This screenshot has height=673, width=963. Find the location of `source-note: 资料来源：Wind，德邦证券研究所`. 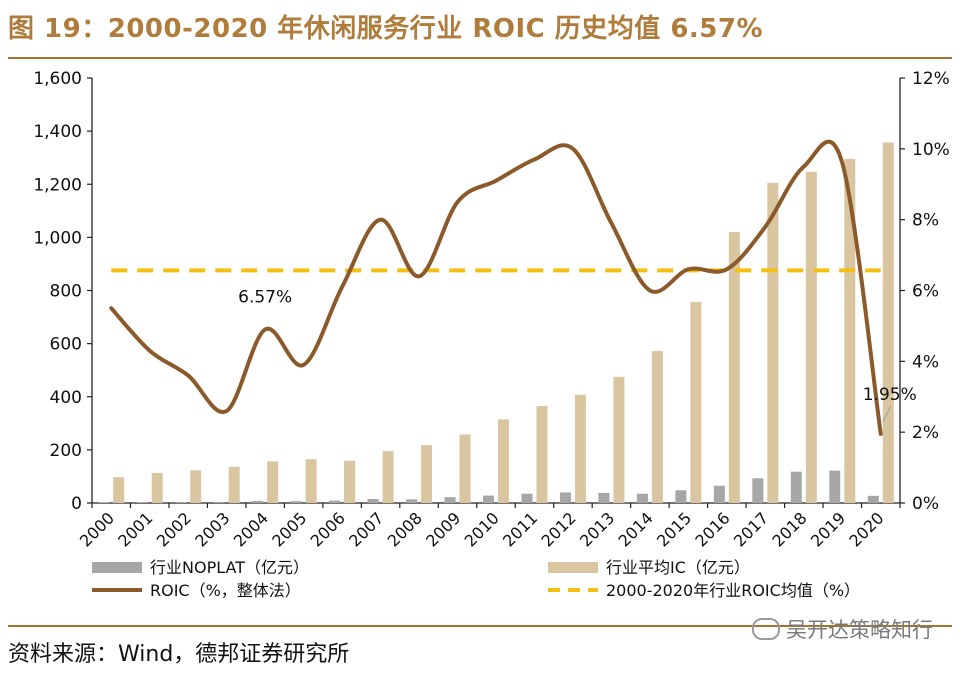

source-note: 资料来源：Wind，德邦证券研究所 is located at coordinates (179, 654).